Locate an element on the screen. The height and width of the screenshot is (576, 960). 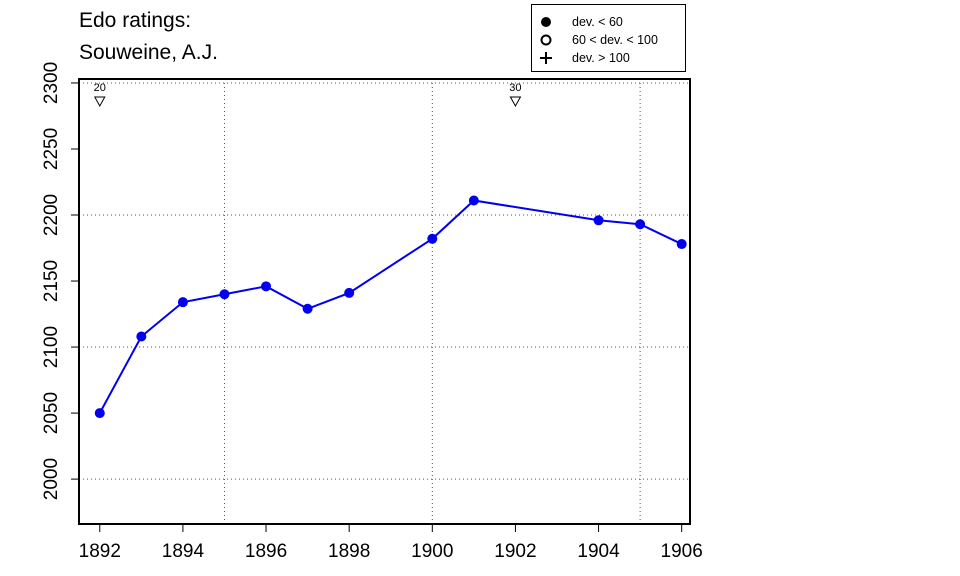
x-tick-label: 1900 is located at coordinates (432, 551).